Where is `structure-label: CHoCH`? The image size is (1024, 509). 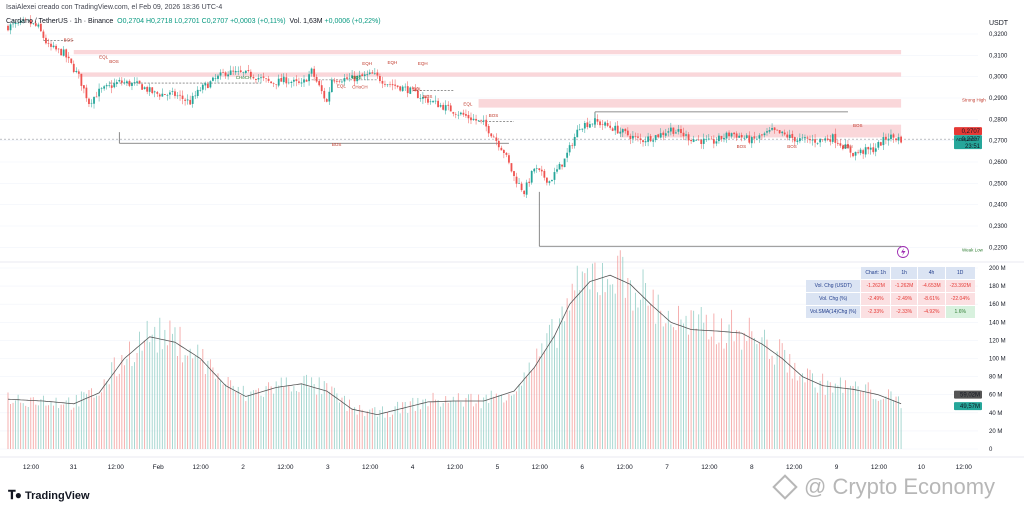 structure-label: CHoCH is located at coordinates (244, 77).